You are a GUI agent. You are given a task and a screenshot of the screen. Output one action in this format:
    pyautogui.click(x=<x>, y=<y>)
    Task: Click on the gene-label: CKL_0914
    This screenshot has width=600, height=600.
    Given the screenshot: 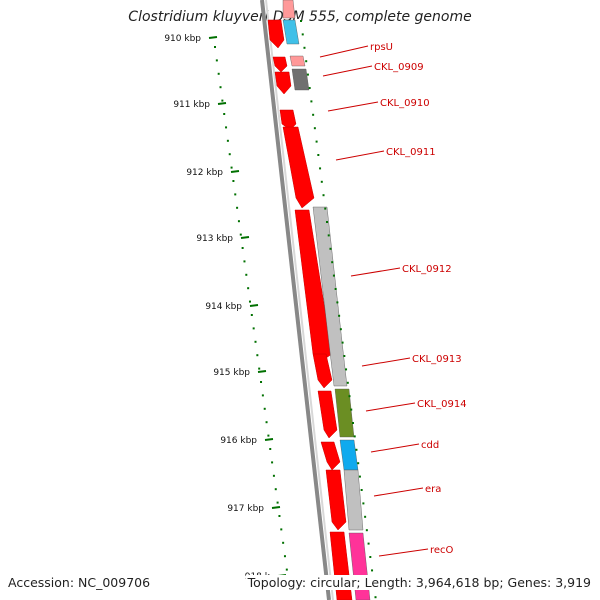 What is the action you would take?
    pyautogui.click(x=442, y=404)
    